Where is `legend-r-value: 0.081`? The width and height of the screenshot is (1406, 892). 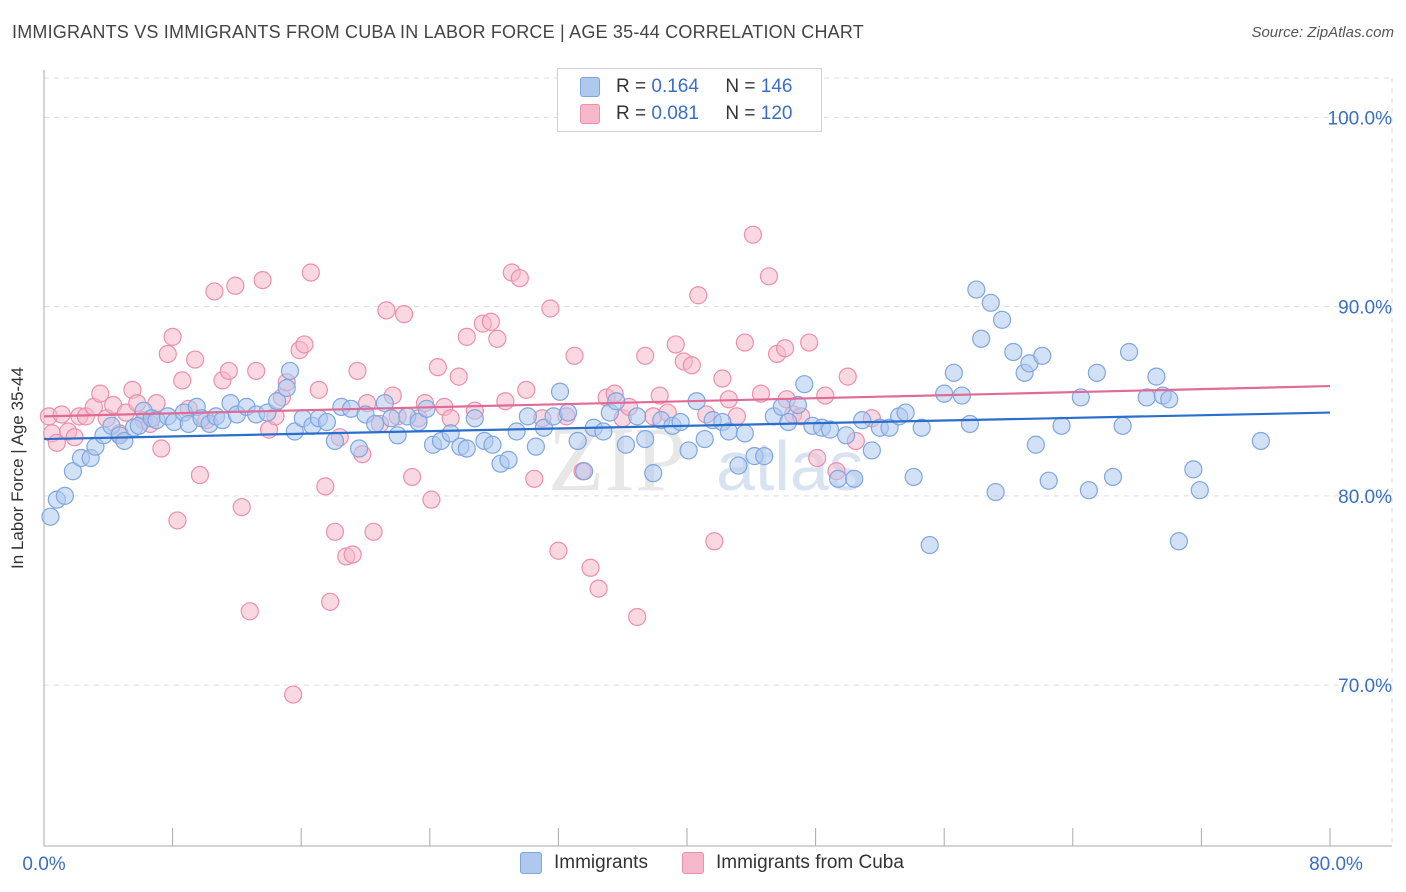 legend-r-value: 0.081 is located at coordinates (675, 113).